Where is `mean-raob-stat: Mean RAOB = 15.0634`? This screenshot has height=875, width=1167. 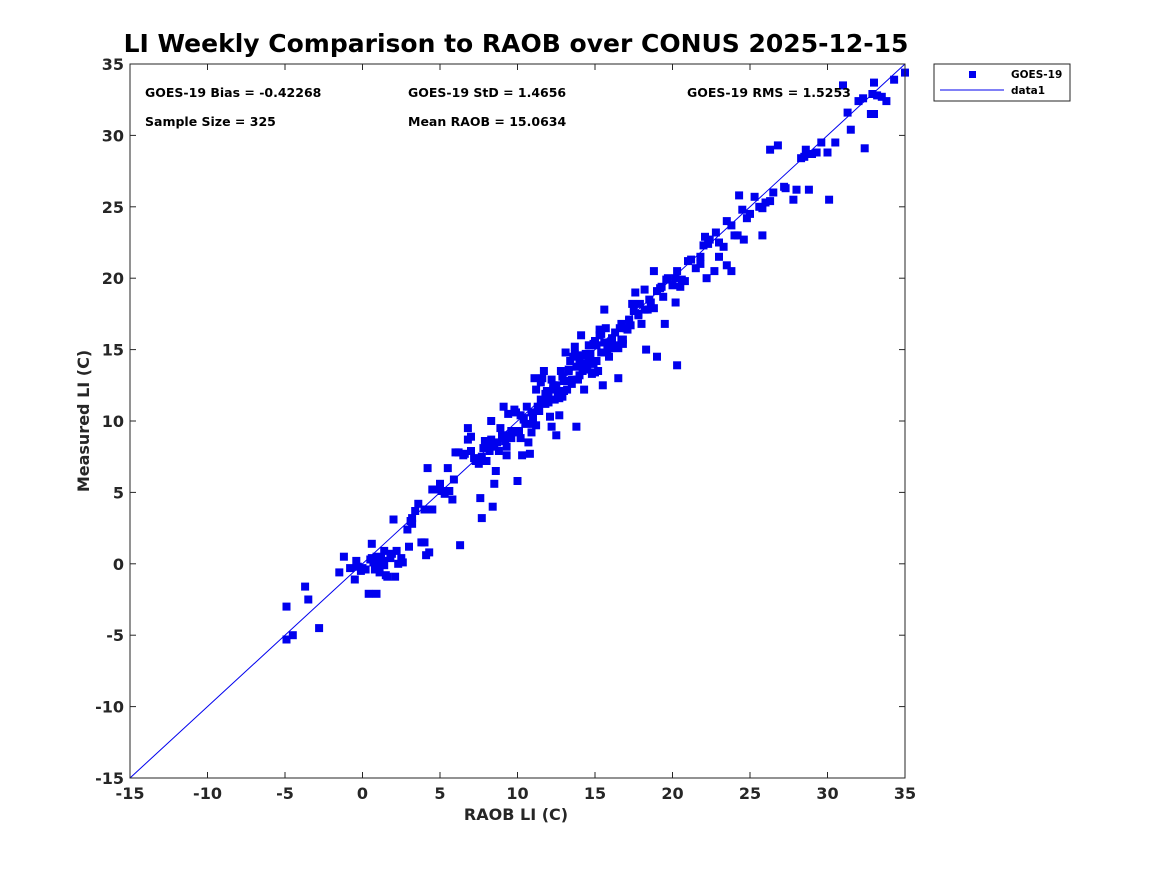 mean-raob-stat: Mean RAOB = 15.0634 is located at coordinates (487, 121).